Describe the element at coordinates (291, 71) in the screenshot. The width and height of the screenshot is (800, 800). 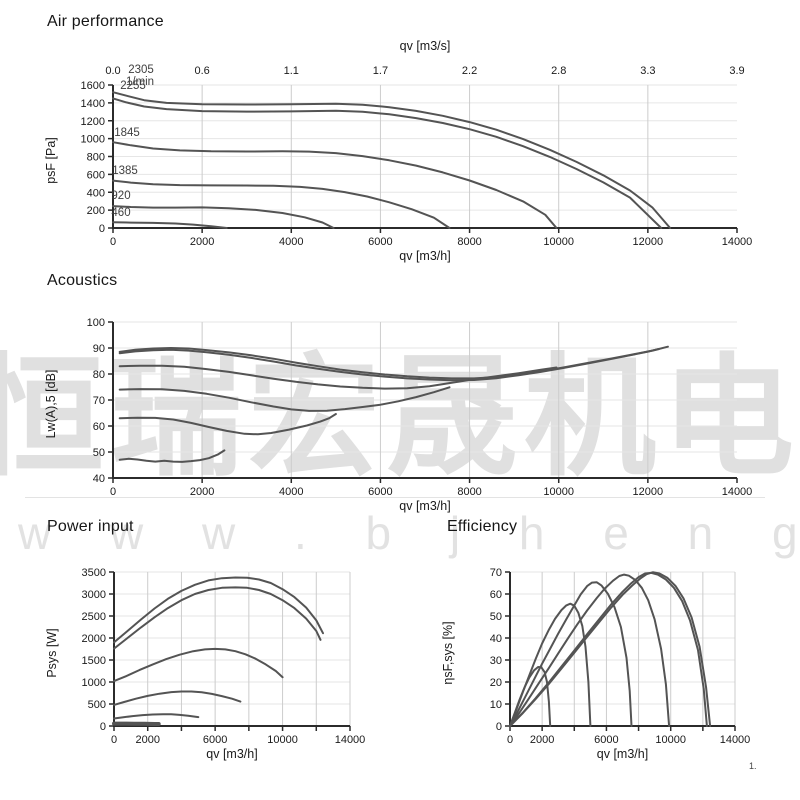
I see `svg-text: 1.1` at that location.